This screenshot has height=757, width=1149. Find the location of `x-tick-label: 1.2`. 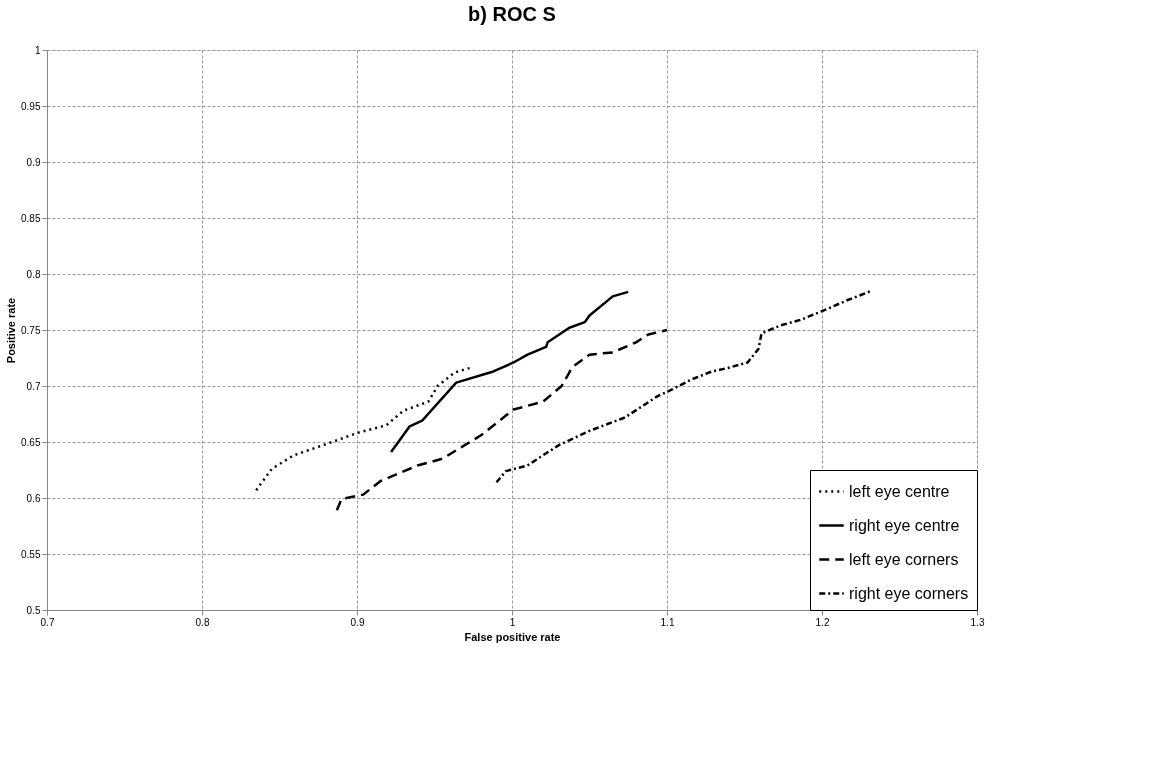

x-tick-label: 1.2 is located at coordinates (822, 622).